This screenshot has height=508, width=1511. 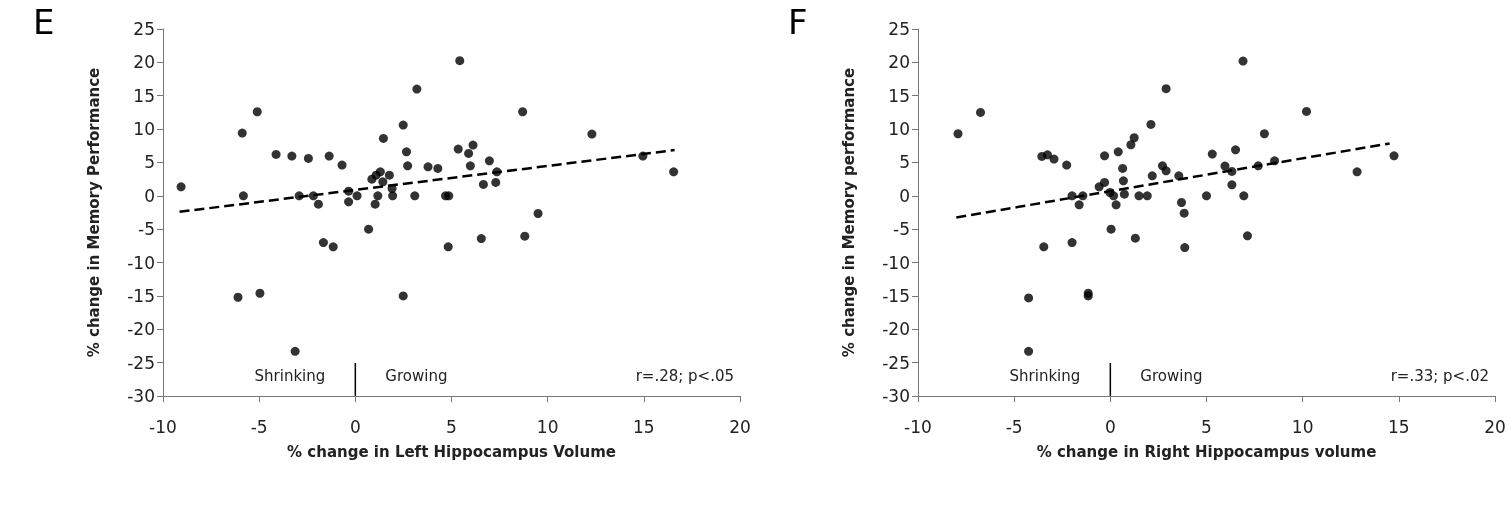 I want to click on x-axis-title: % change in Left Hippocampus Volume, so click(x=451, y=451).